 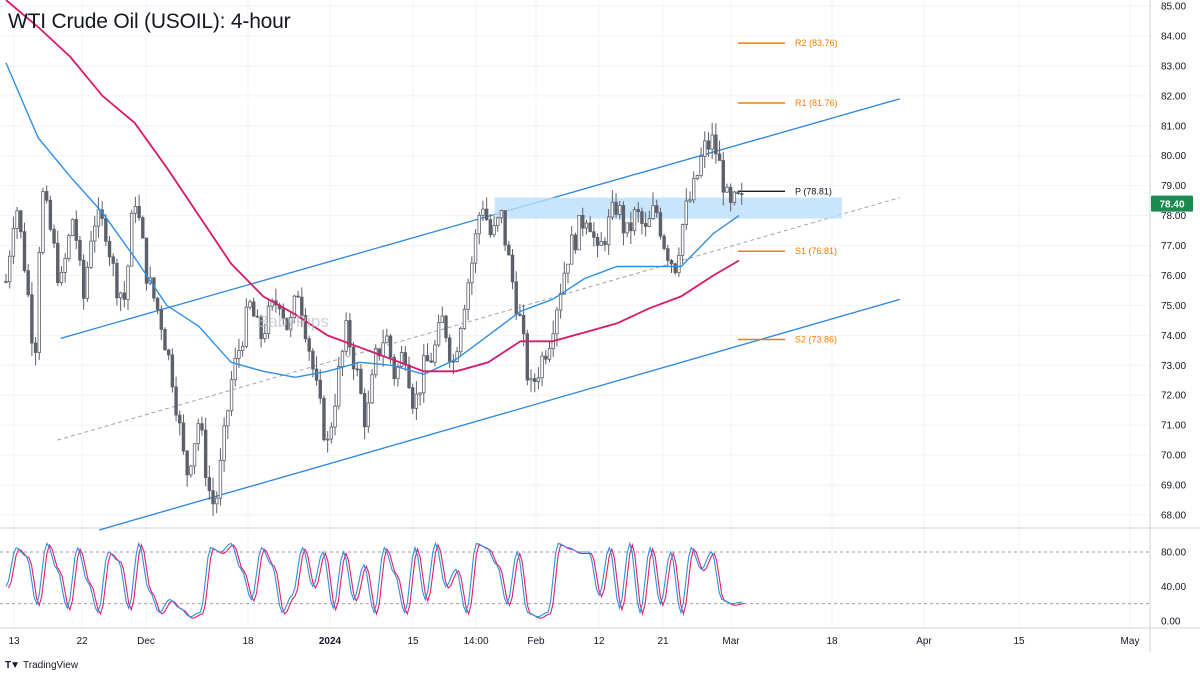 I want to click on price-tick-label: 77.00, so click(x=1173, y=246).